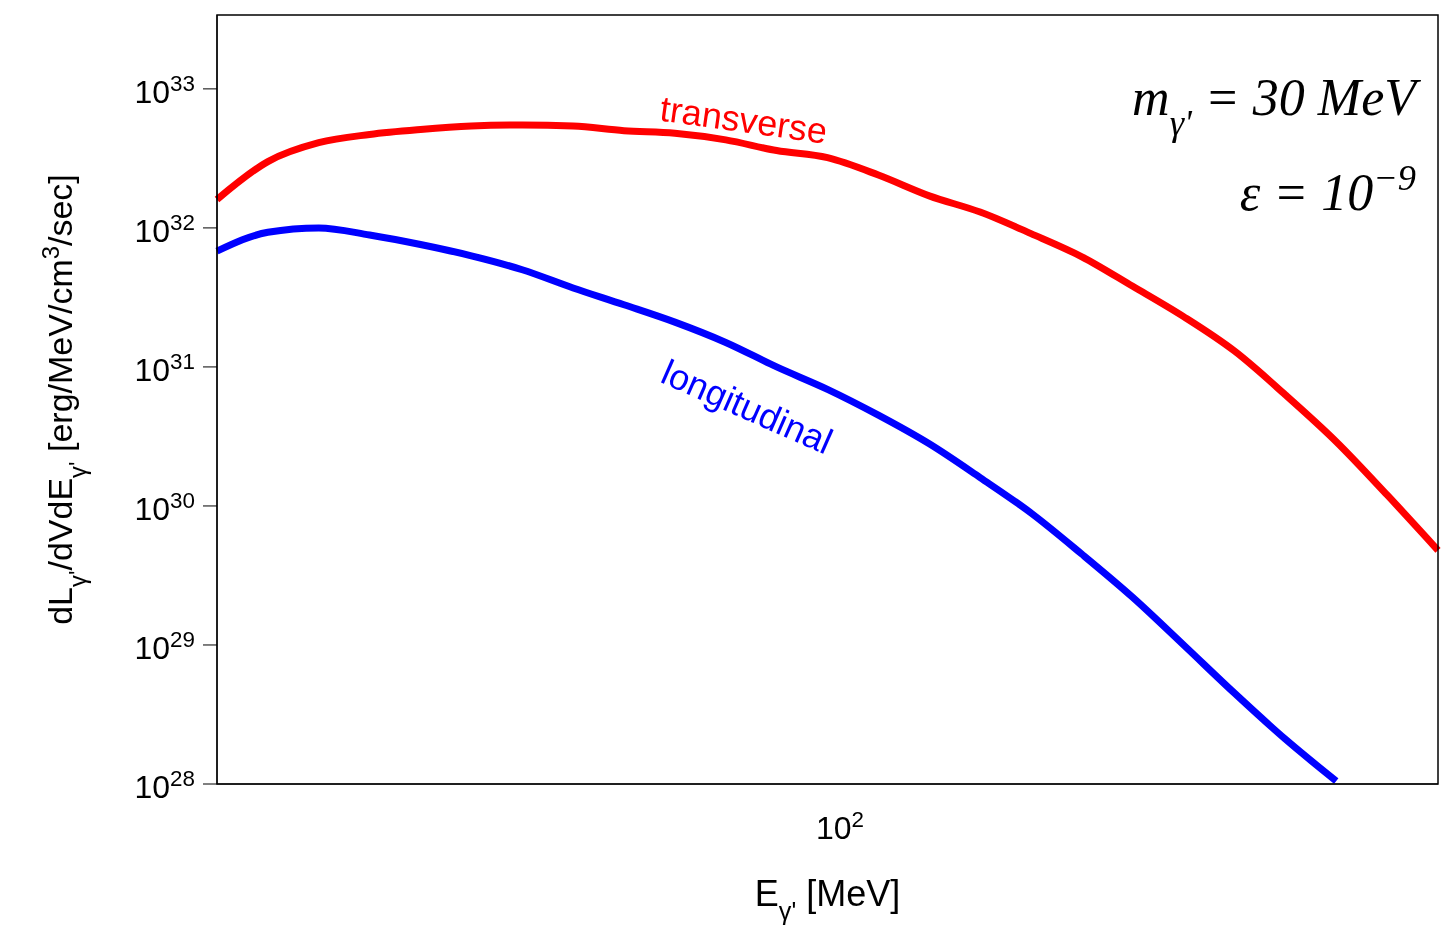 This screenshot has height=937, width=1454. Describe the element at coordinates (164, 507) in the screenshot. I see `y-tick-label: 10$^{30}$` at that location.